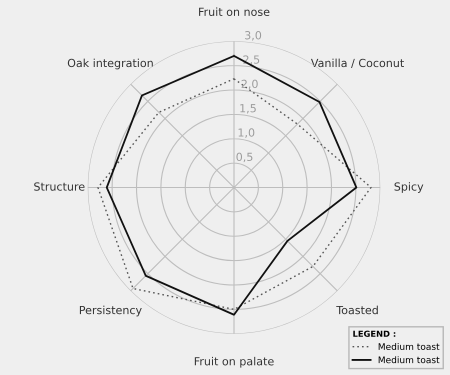 This screenshot has width=450, height=375. Describe the element at coordinates (250, 85) in the screenshot. I see `y-tick-label: 2,0` at that location.